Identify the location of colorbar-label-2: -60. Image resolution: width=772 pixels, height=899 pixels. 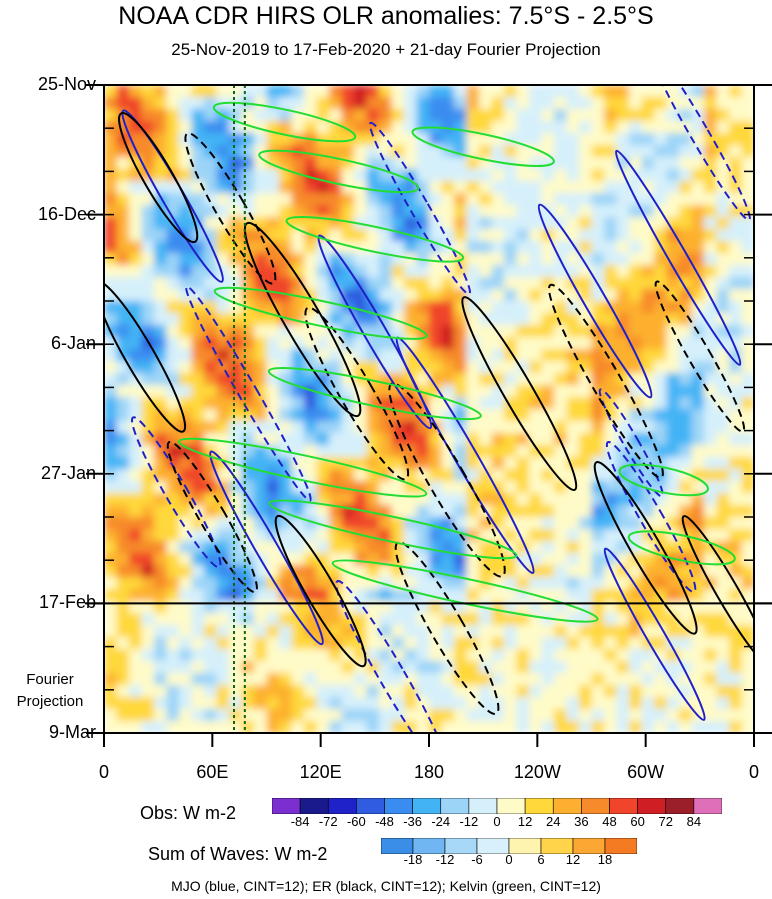
(356, 821).